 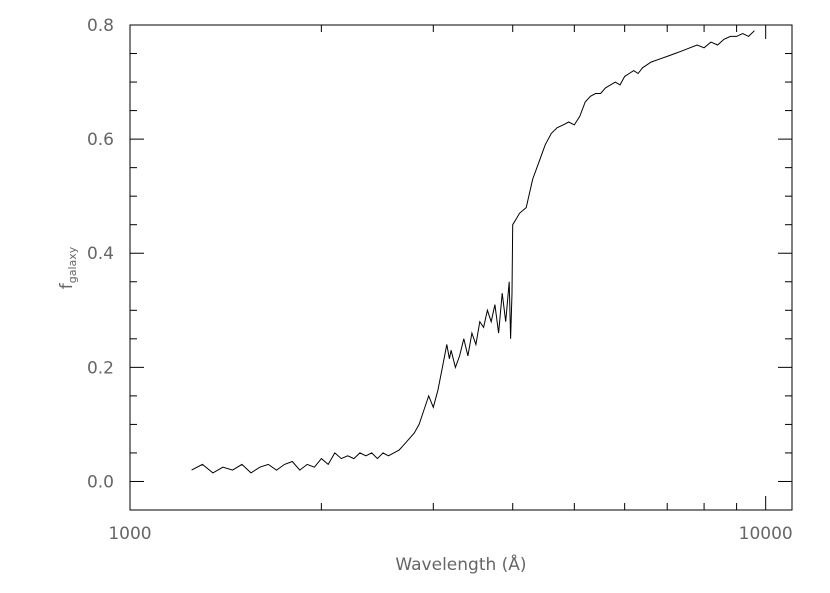 I want to click on y-tick-label: 0.2, so click(x=100, y=368).